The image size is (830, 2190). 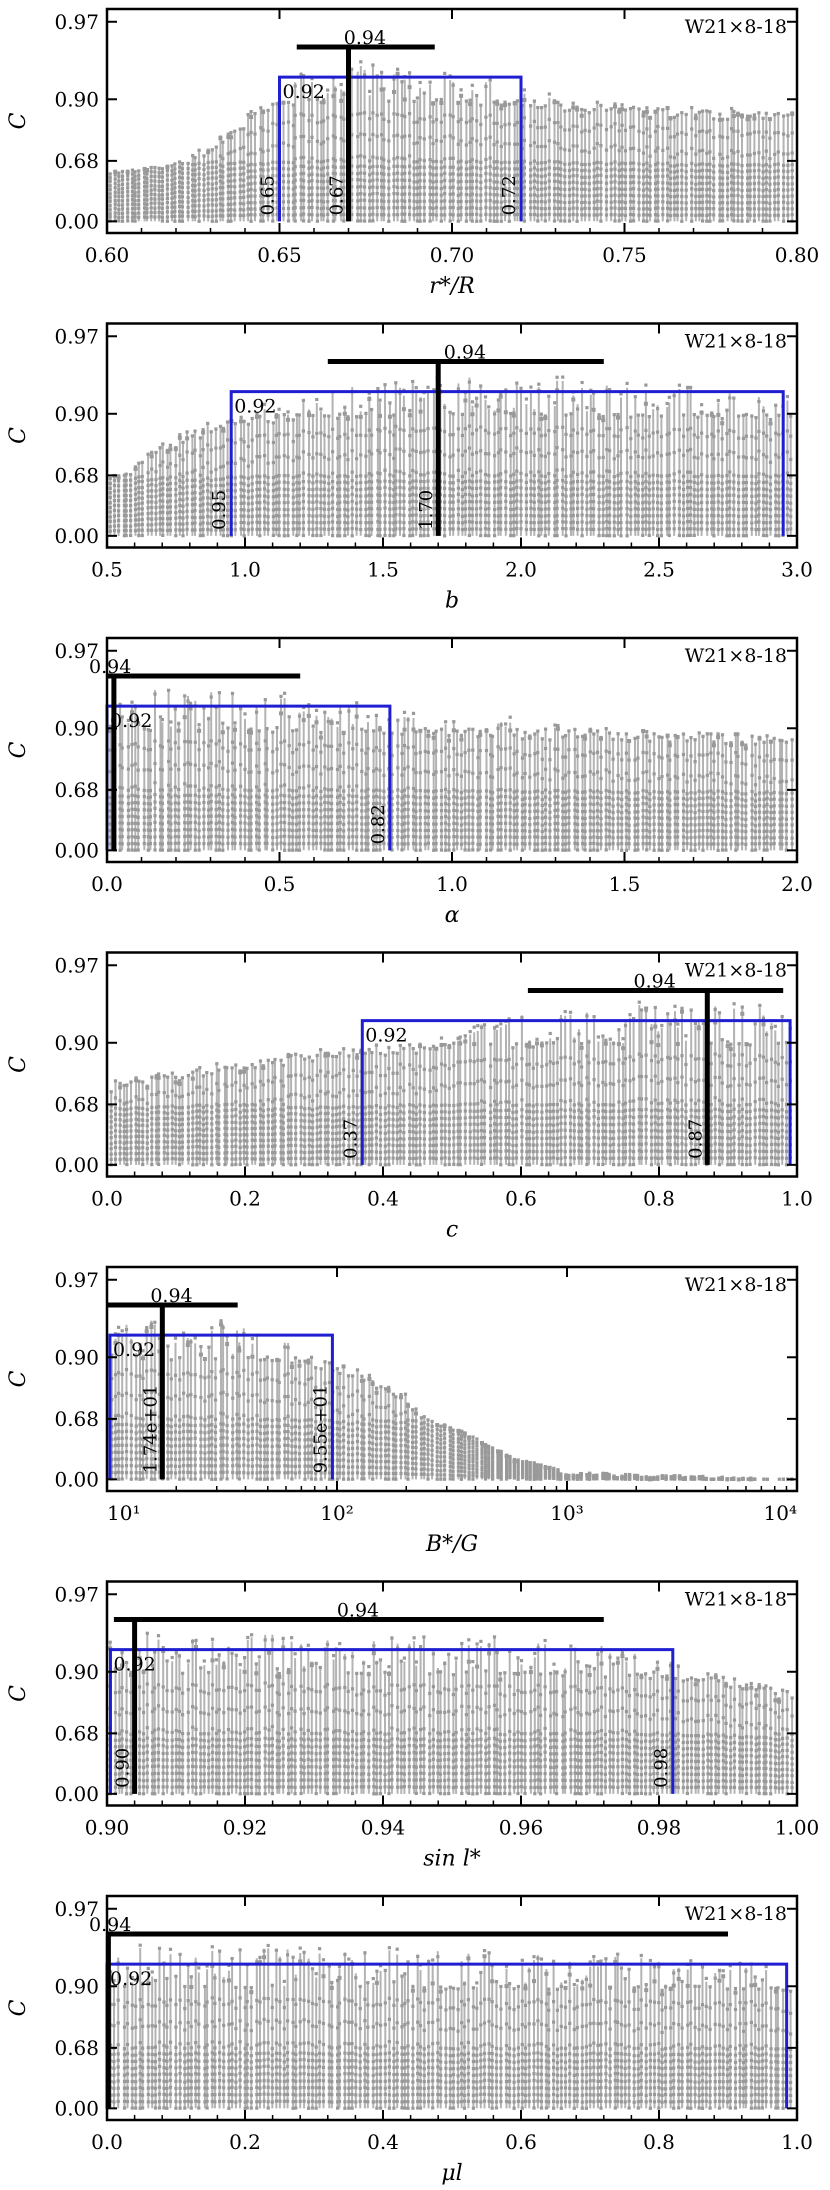 I want to click on x-tick-label: 0.80, so click(x=797, y=255).